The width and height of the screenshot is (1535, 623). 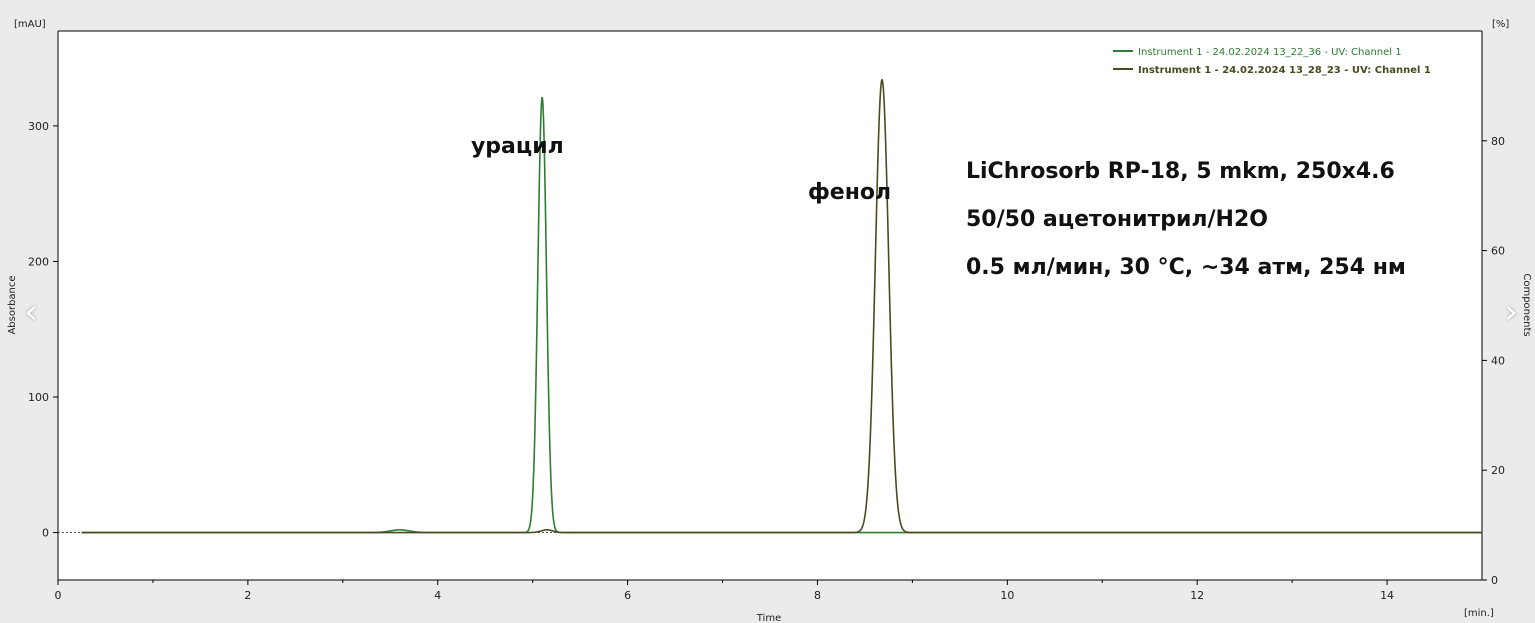 What do you see at coordinates (1511, 312) in the screenshot?
I see `next-arrow-icon: ›` at bounding box center [1511, 312].